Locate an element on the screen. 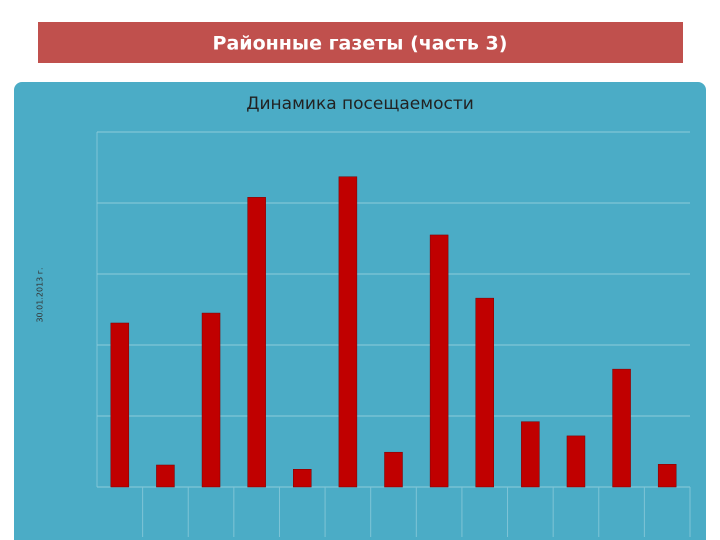 This screenshot has height=540, width=720. slide-title: Районные газеты (часть 3) is located at coordinates (360, 44).